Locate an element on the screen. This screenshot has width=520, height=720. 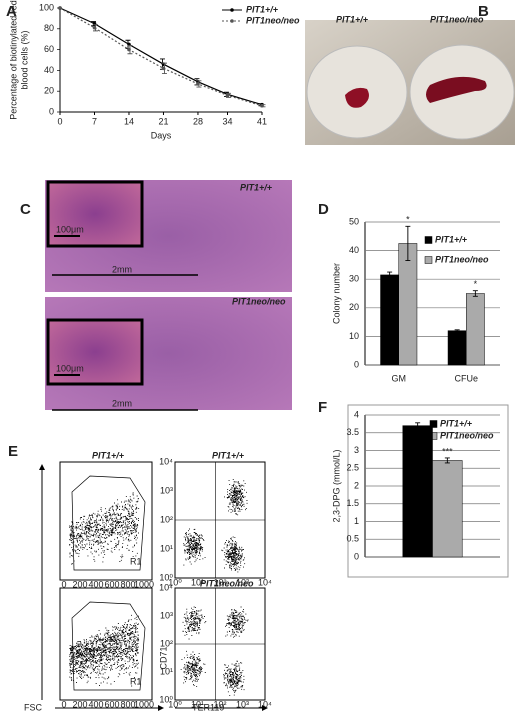
x-tick-label: 14 is located at coordinates (129, 121).